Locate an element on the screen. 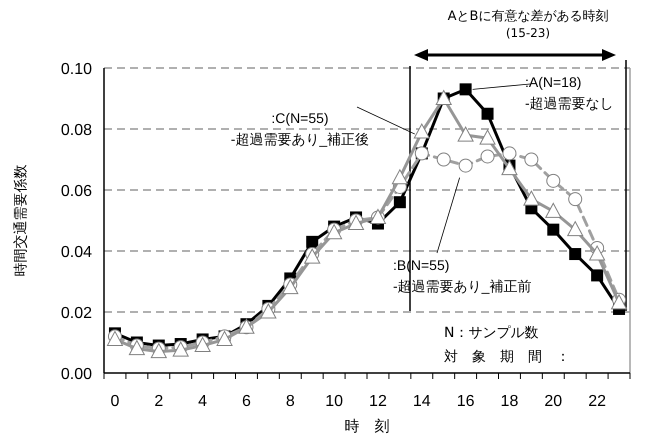 The width and height of the screenshot is (652, 443). y-axis-title: 時間交通需要係数 is located at coordinates (21, 220).